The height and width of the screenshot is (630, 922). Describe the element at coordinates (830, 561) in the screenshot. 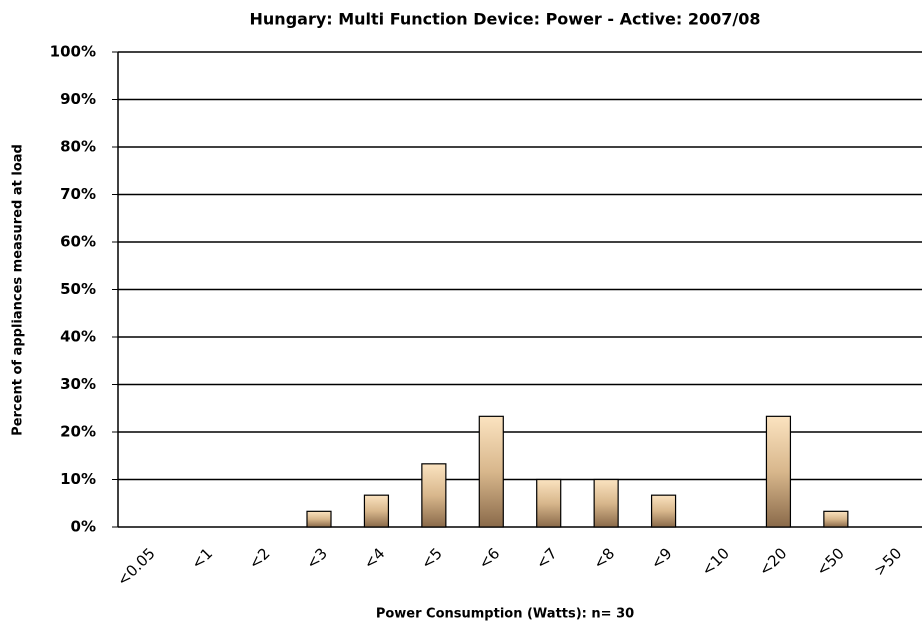

I see `x-tick-label: <50` at that location.